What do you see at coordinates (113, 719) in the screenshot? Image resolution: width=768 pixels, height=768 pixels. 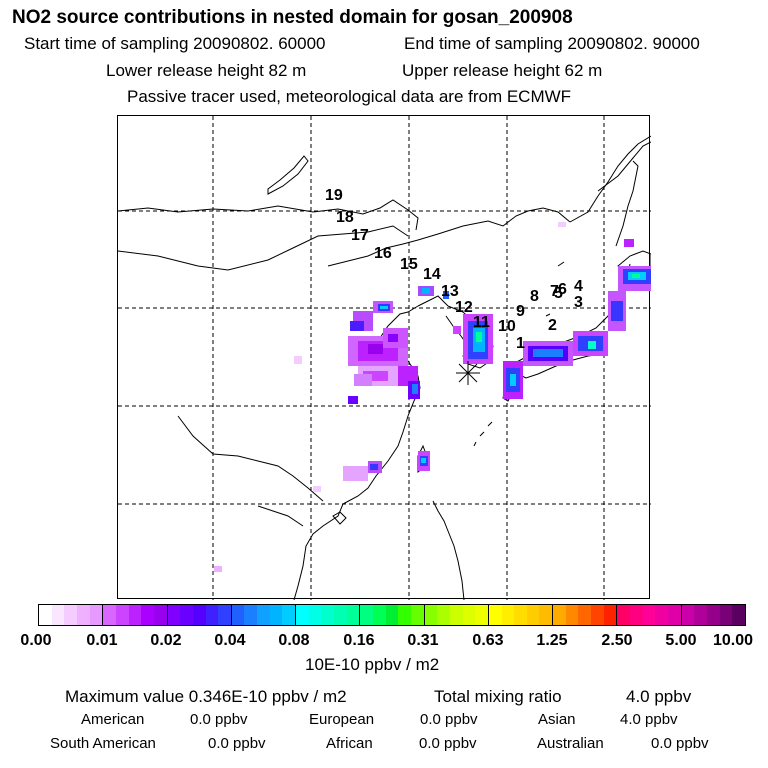 I see `region-name-american: American` at bounding box center [113, 719].